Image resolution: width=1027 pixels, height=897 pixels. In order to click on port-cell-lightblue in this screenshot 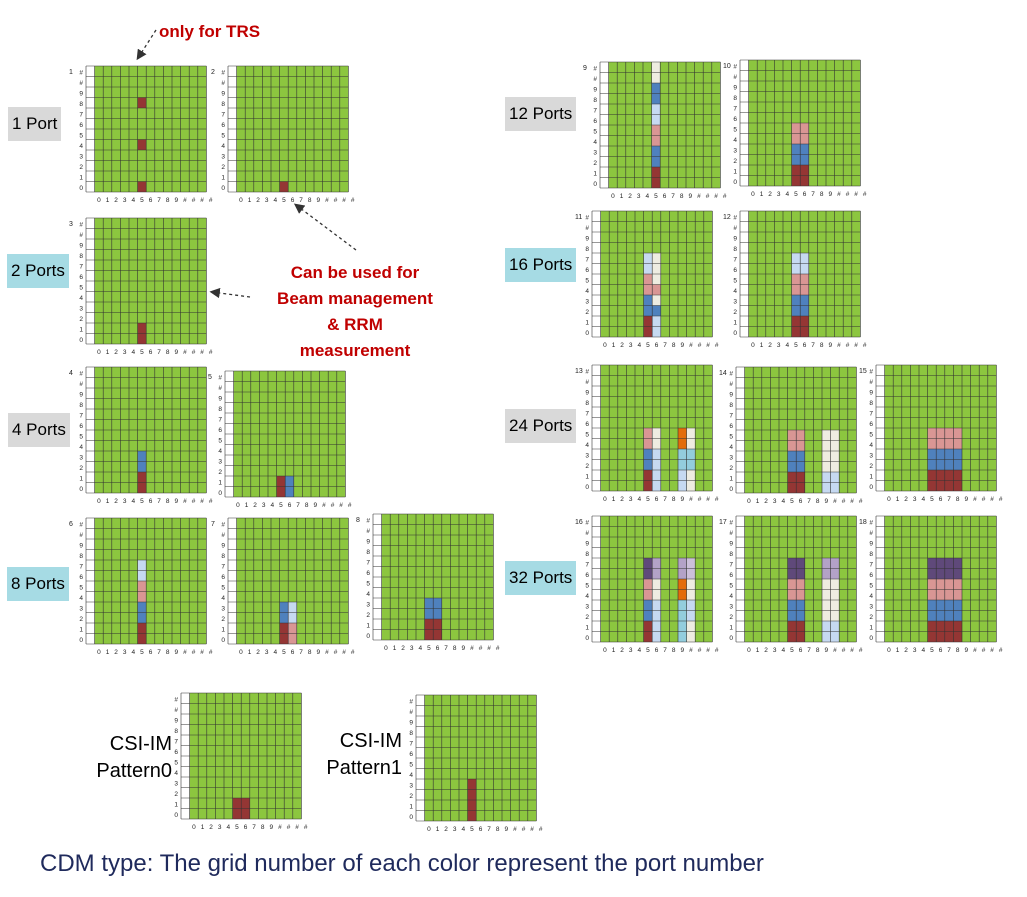, I will do `click(648, 268)`.